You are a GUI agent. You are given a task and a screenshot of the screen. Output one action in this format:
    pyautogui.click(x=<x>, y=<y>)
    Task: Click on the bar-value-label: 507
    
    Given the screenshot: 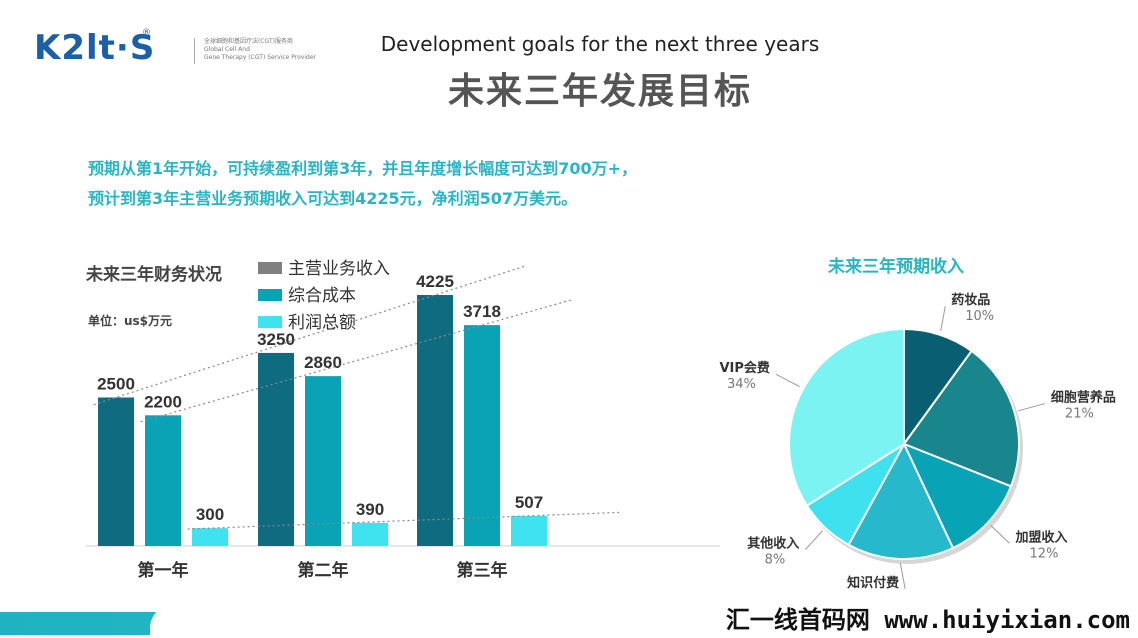 What is the action you would take?
    pyautogui.click(x=529, y=502)
    